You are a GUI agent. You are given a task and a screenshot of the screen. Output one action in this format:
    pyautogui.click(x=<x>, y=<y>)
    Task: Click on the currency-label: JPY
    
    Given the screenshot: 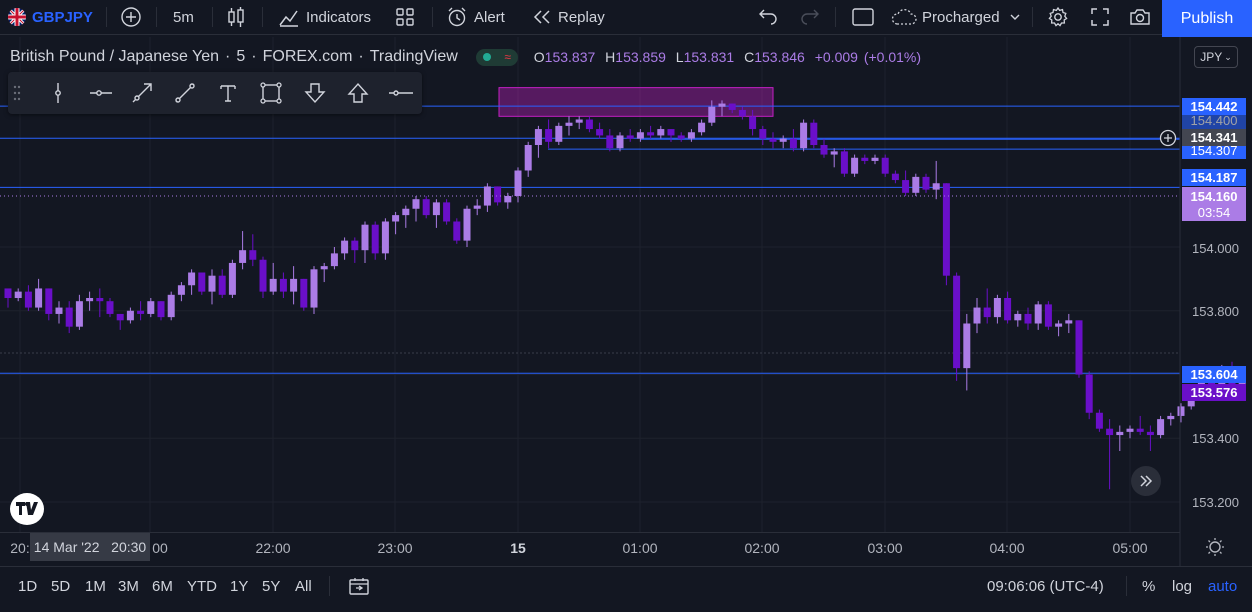 What is the action you would take?
    pyautogui.click(x=1211, y=57)
    